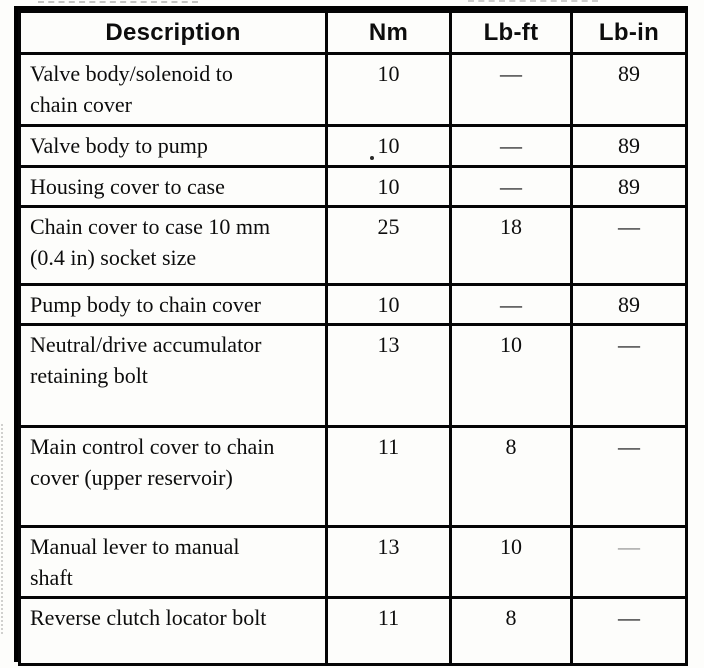  What do you see at coordinates (629, 32) in the screenshot?
I see `column-header-lbin: Lb-in` at bounding box center [629, 32].